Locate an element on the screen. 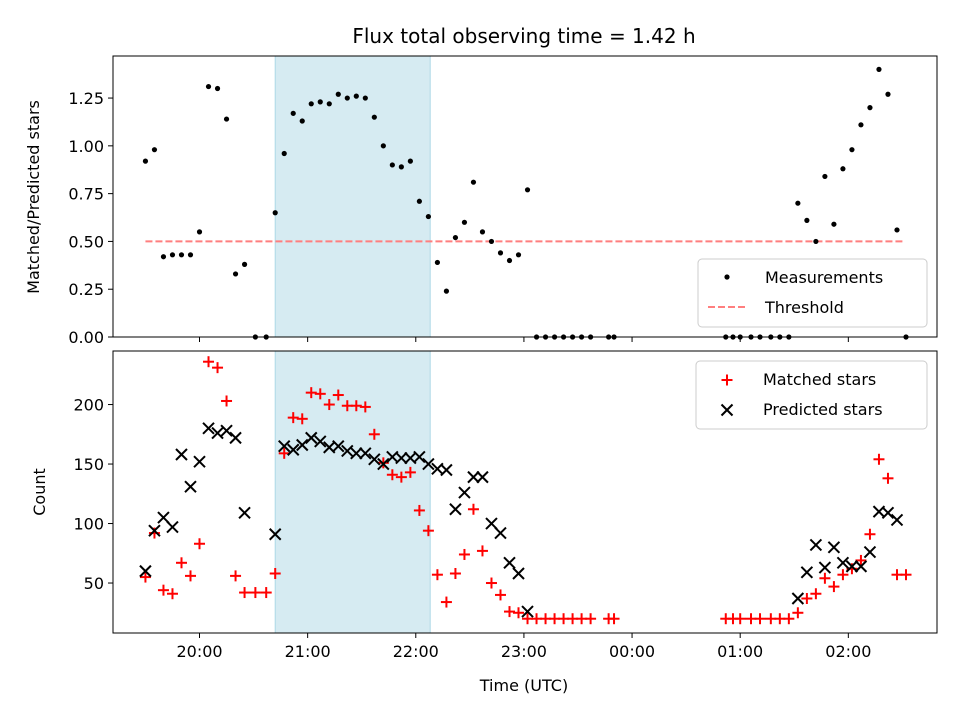  legend-measurements: Measurements is located at coordinates (824, 277).